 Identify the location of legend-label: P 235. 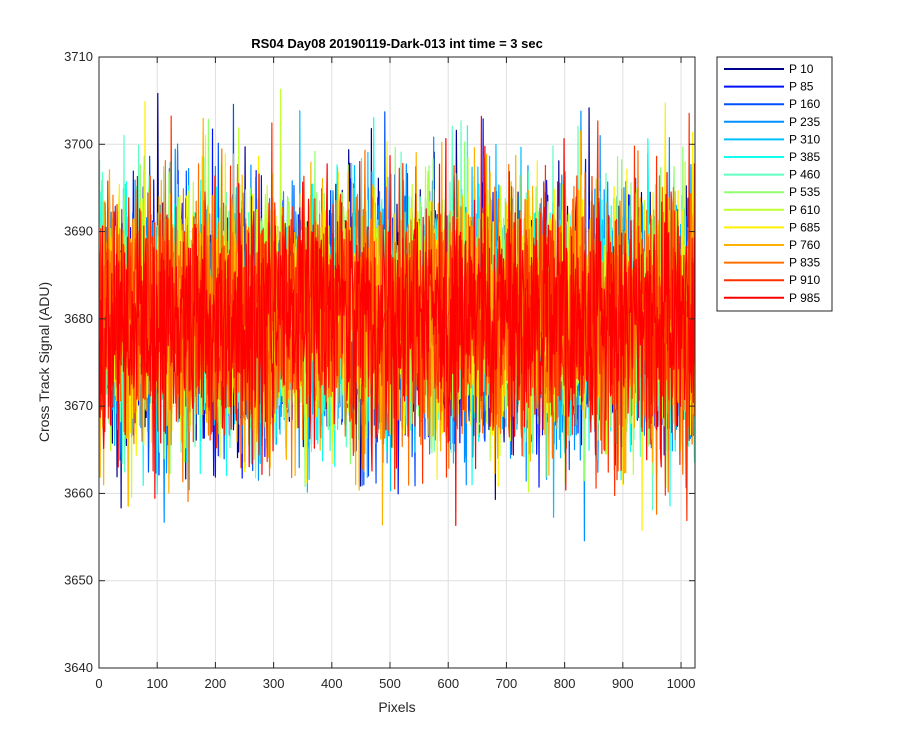
(804, 122).